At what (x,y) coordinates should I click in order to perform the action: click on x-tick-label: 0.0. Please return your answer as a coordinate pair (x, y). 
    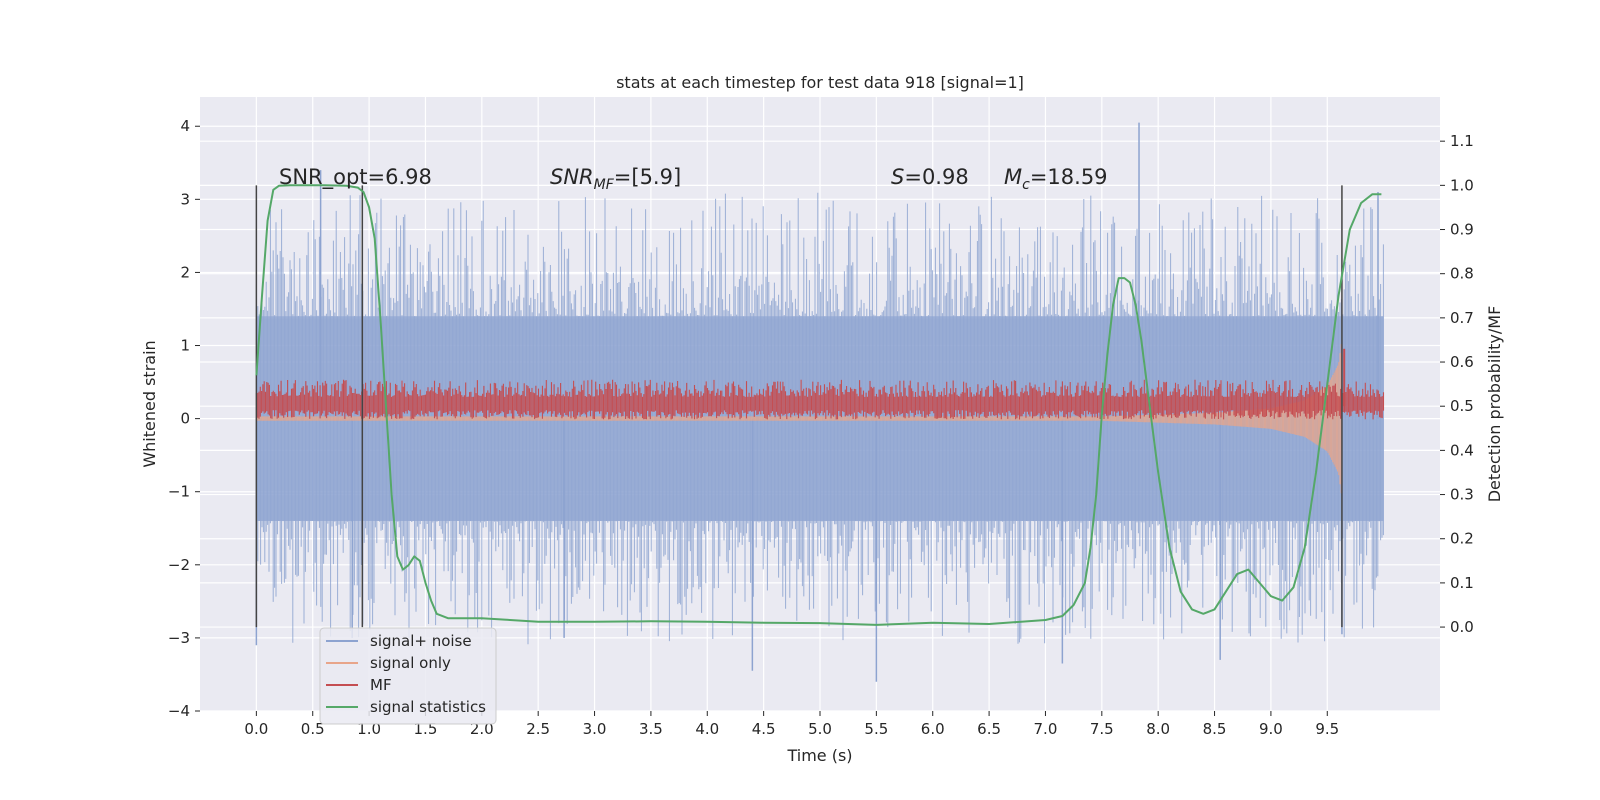
    Looking at the image, I should click on (256, 729).